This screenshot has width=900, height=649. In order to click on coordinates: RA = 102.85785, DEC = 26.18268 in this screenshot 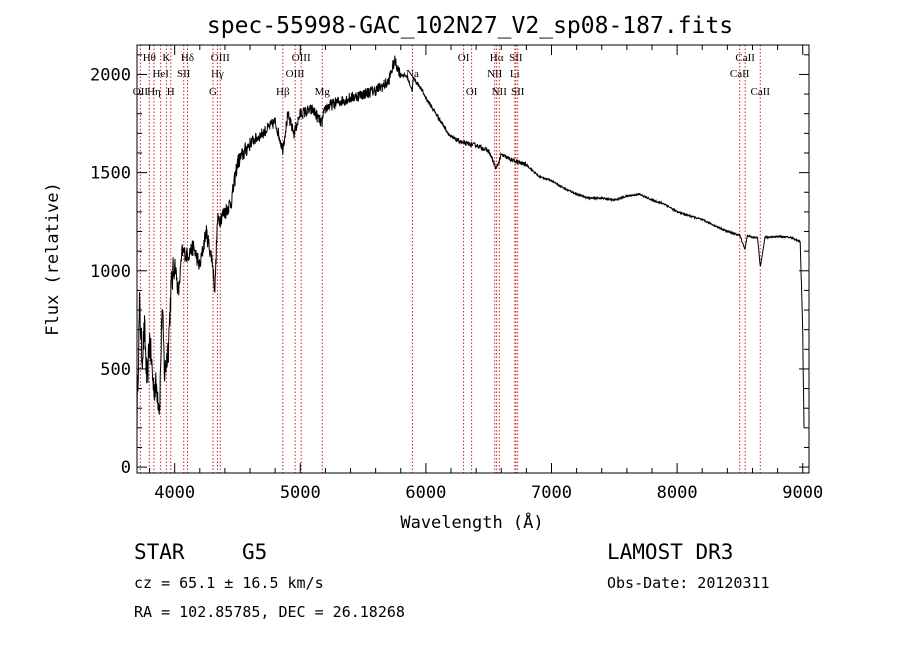, I will do `click(269, 612)`.